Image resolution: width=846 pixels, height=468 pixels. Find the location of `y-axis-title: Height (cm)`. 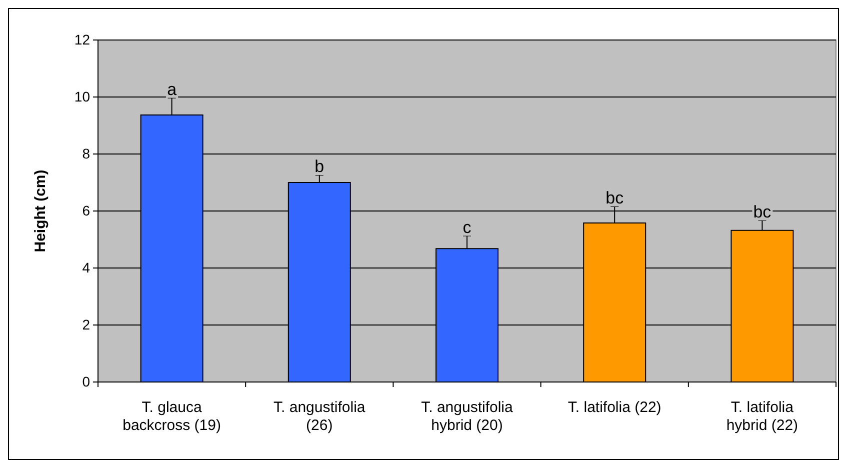

y-axis-title: Height (cm) is located at coordinates (40, 211).